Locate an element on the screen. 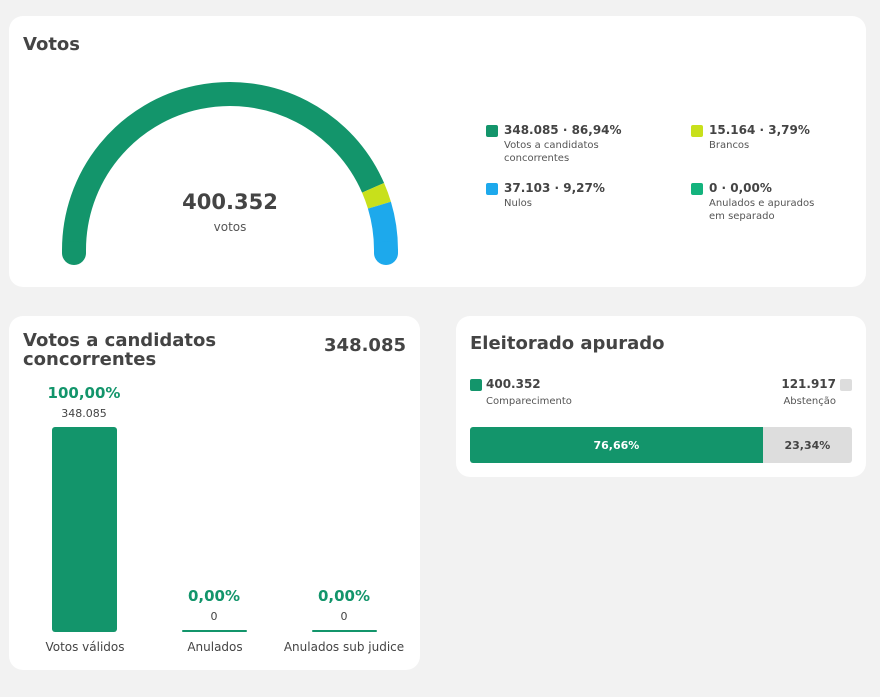  abstencao-label: Abstenção is located at coordinates (809, 401).